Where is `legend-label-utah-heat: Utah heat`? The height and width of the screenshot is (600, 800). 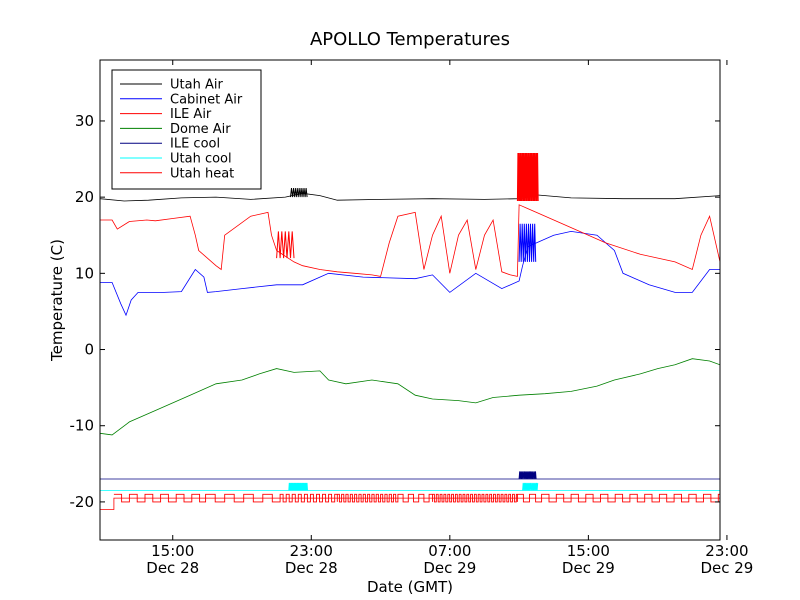 legend-label-utah-heat: Utah heat is located at coordinates (202, 173).